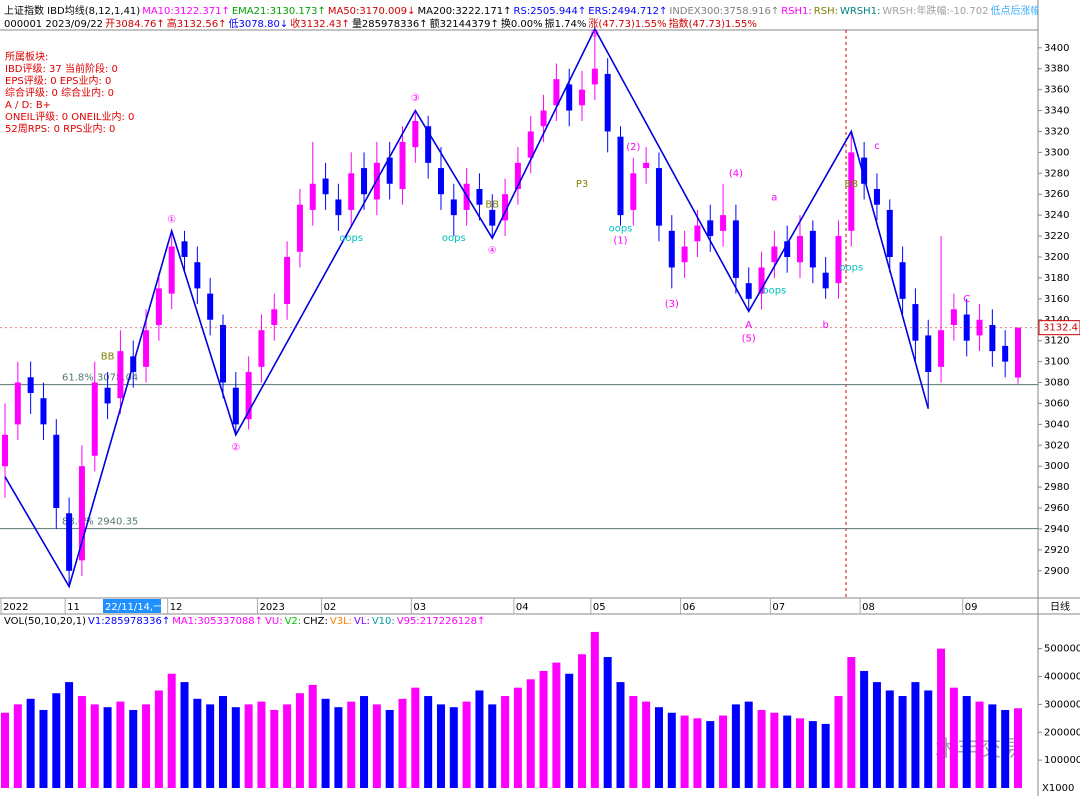 This screenshot has width=1080, height=796. I want to click on annotation: P3, so click(582, 184).